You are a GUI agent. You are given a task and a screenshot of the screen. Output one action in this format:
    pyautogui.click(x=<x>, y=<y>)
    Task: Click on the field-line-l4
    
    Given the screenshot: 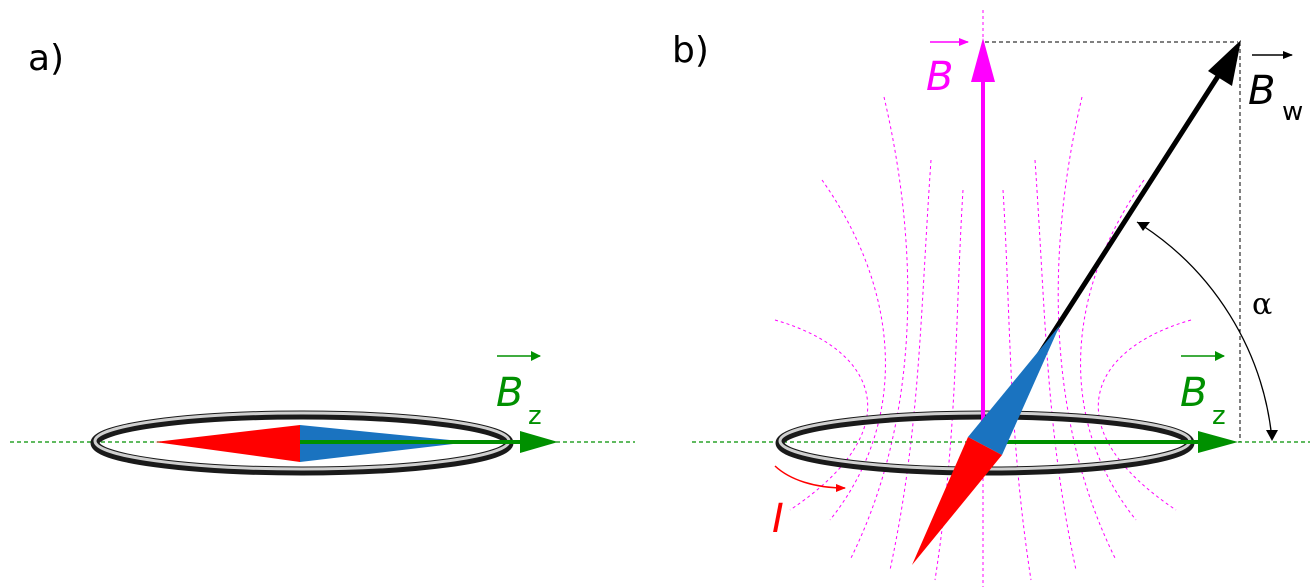 What is the action you would take?
    pyautogui.click(x=853, y=350)
    